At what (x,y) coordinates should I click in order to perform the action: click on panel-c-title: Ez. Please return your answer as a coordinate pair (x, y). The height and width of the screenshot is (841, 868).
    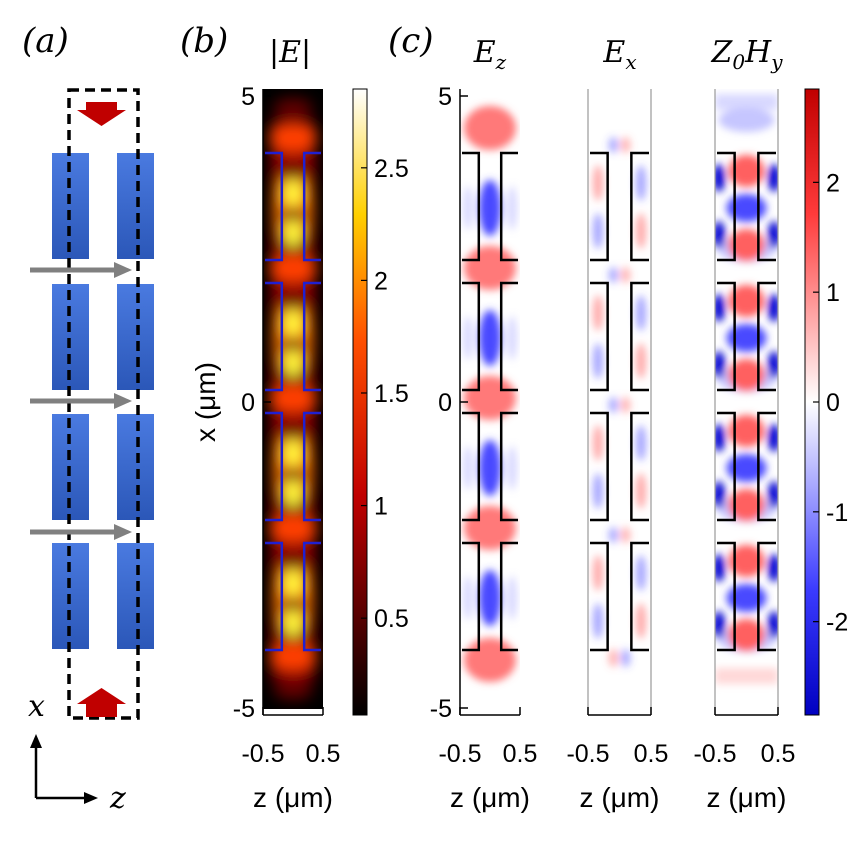
    Looking at the image, I should click on (490, 54).